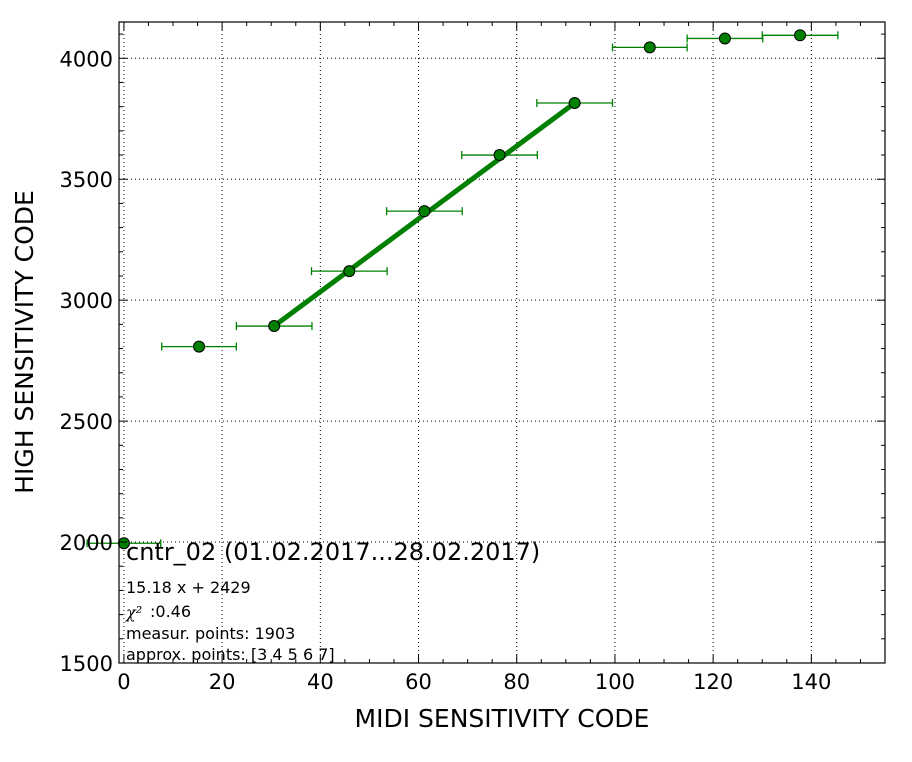 This screenshot has height=762, width=912. What do you see at coordinates (320, 682) in the screenshot?
I see `x-tick-label: 40` at bounding box center [320, 682].